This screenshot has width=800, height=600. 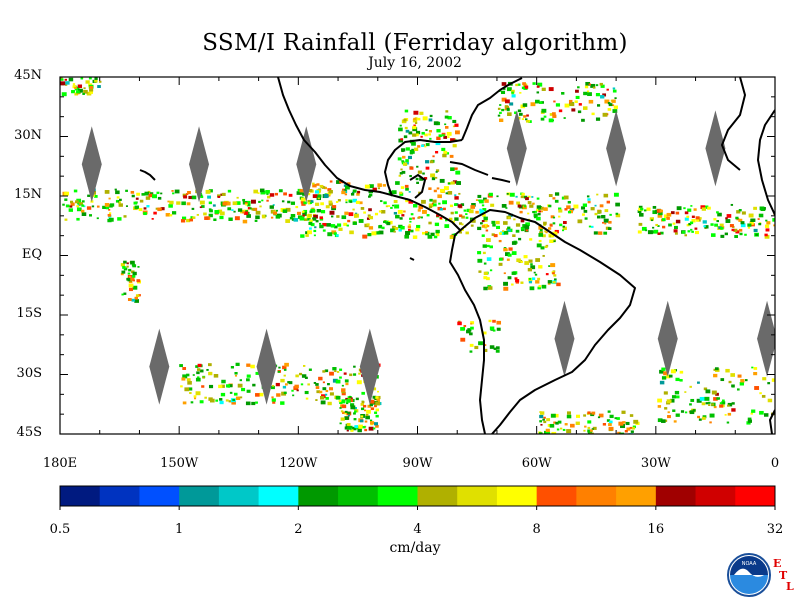 I want to click on colorbar-label: 2, so click(x=298, y=529).